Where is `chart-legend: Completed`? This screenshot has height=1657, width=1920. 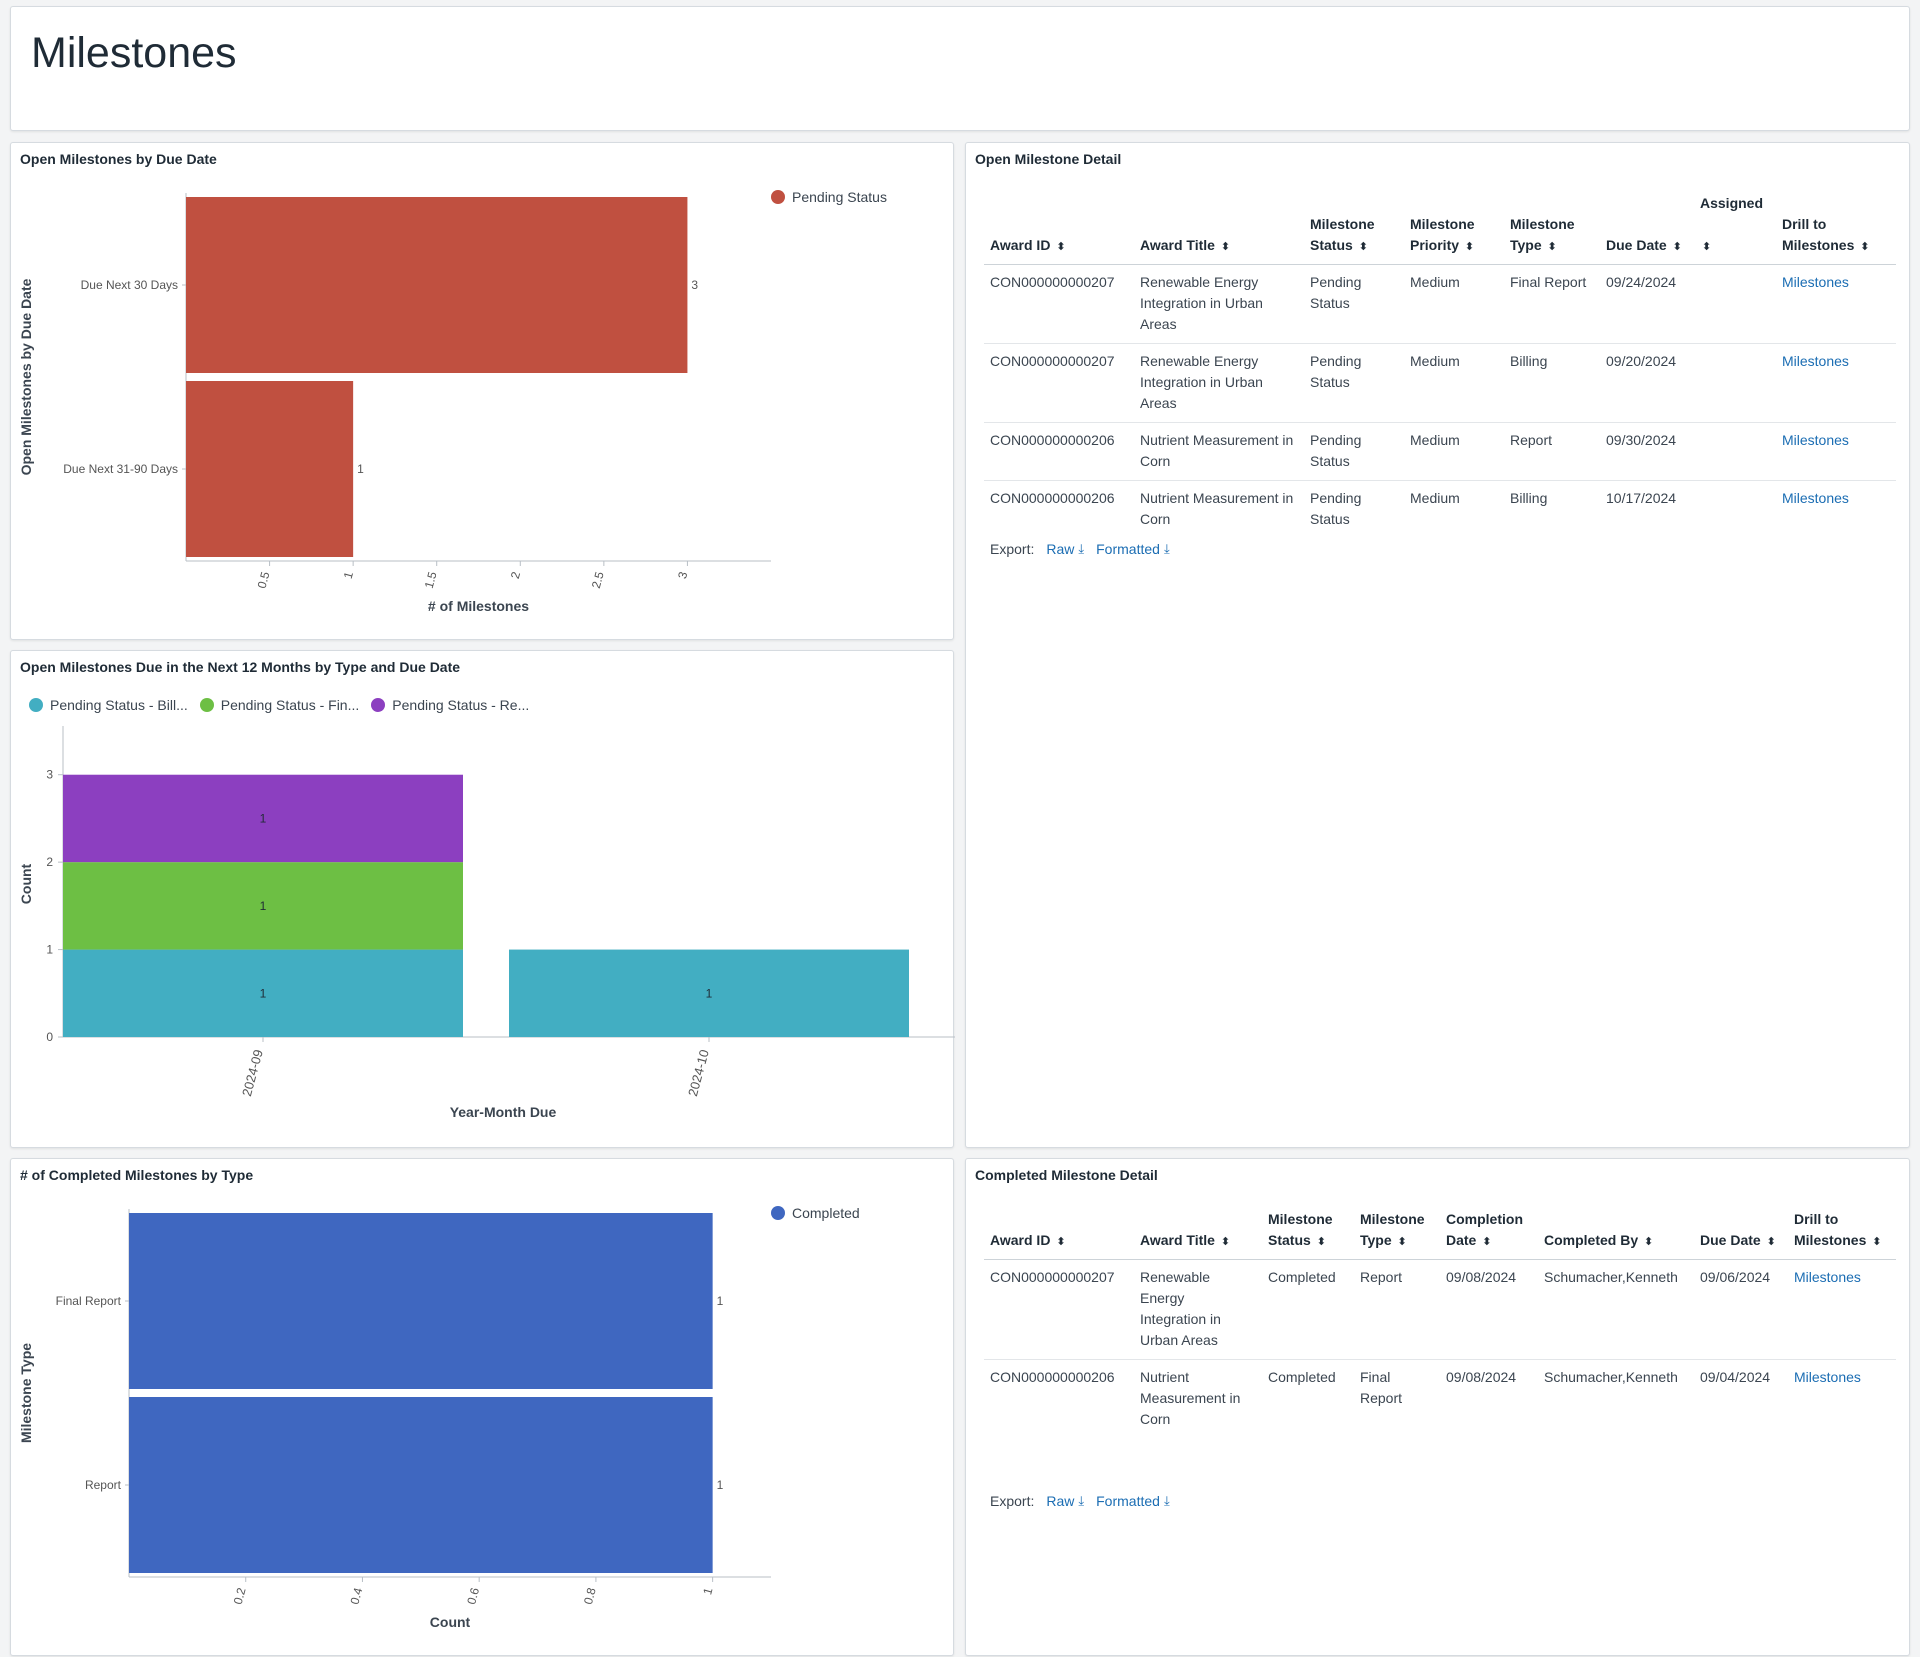
chart-legend: Completed is located at coordinates (815, 1213).